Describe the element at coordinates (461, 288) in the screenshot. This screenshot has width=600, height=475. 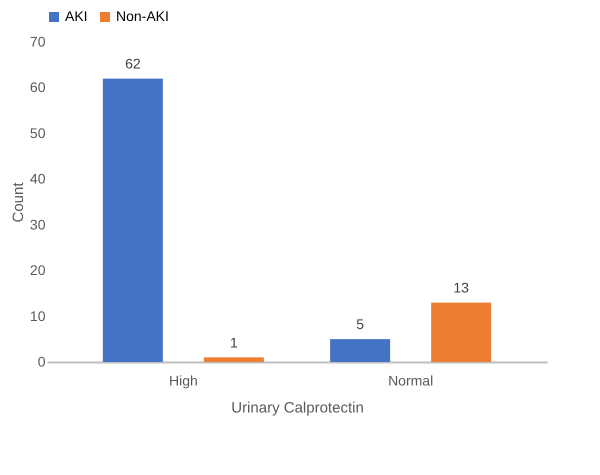
I see `data-label: 13` at that location.